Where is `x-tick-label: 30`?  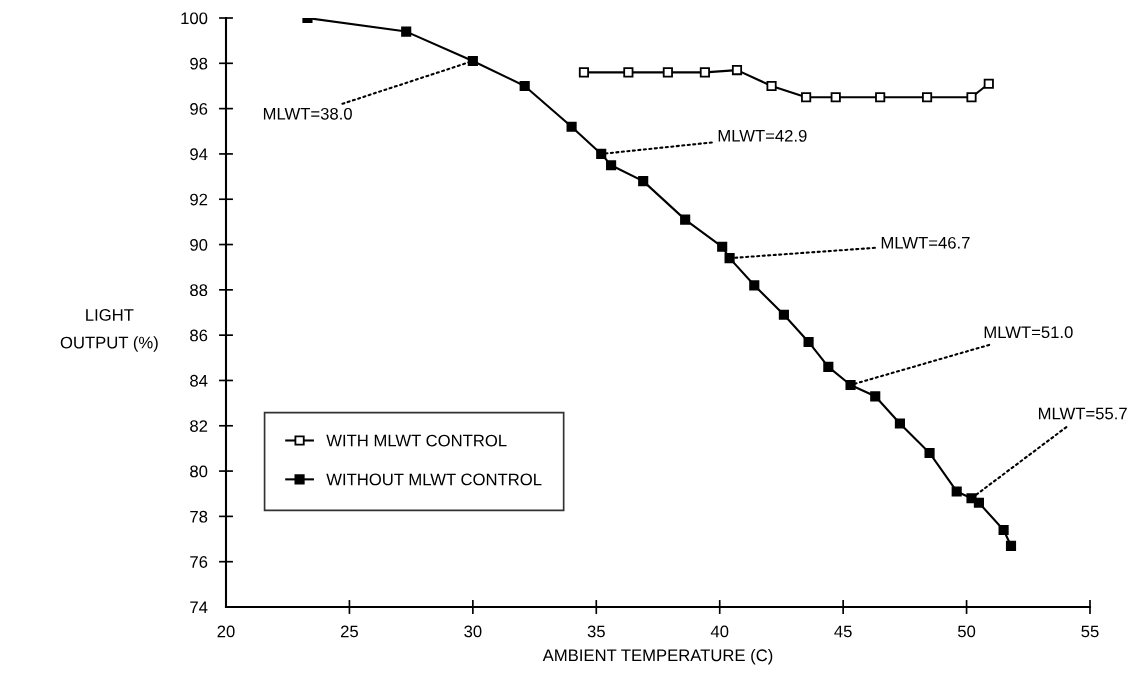 x-tick-label: 30 is located at coordinates (473, 631).